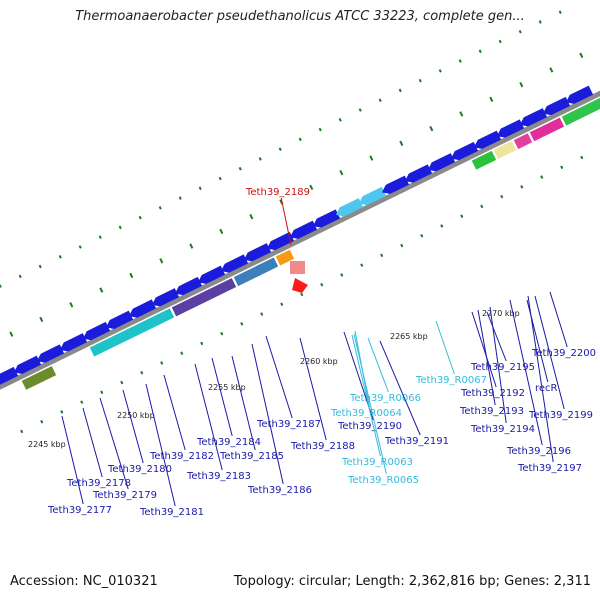  What do you see at coordinates (181, 456) in the screenshot?
I see `gene-label: Teth39_2182` at bounding box center [181, 456].